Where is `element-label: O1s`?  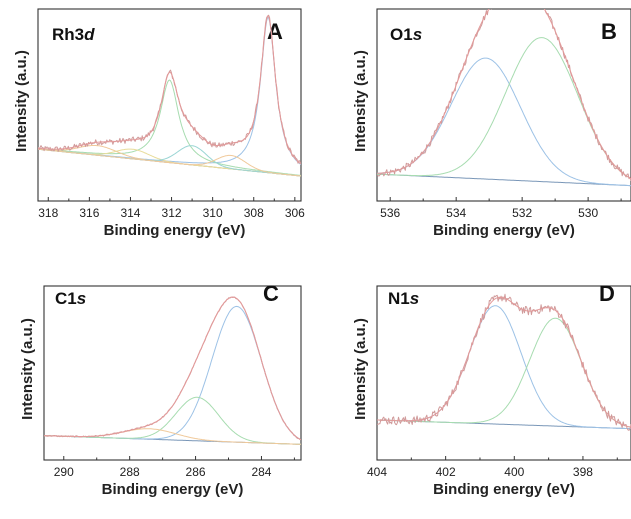
element-label: O1s is located at coordinates (406, 34).